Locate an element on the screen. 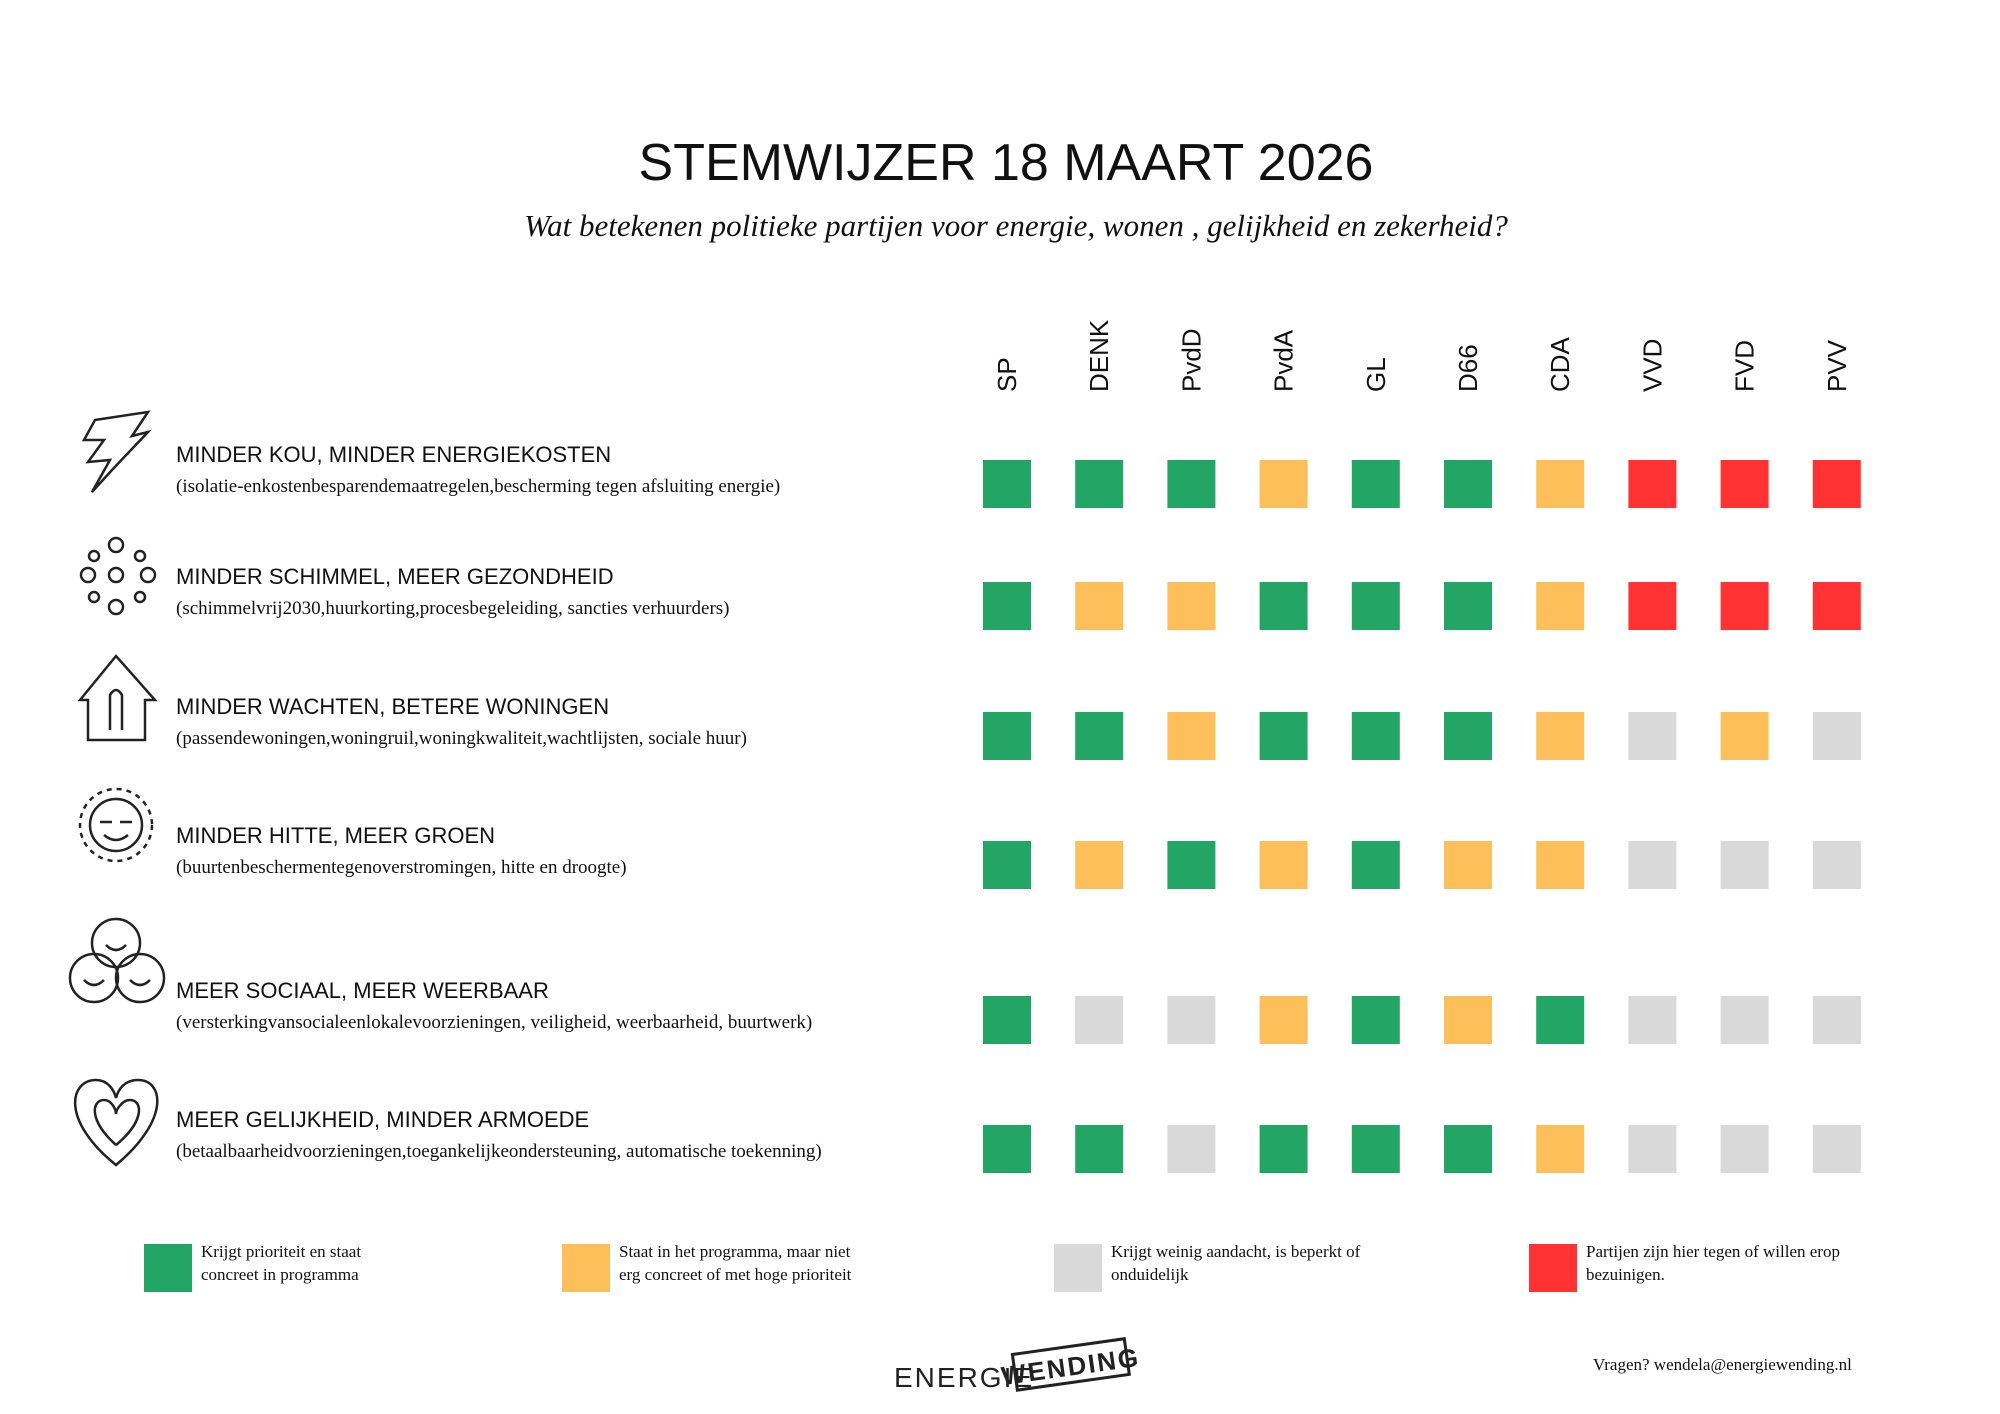 Image resolution: width=2000 pixels, height=1414 pixels. legend-text: bezuinigen. is located at coordinates (1625, 1274).